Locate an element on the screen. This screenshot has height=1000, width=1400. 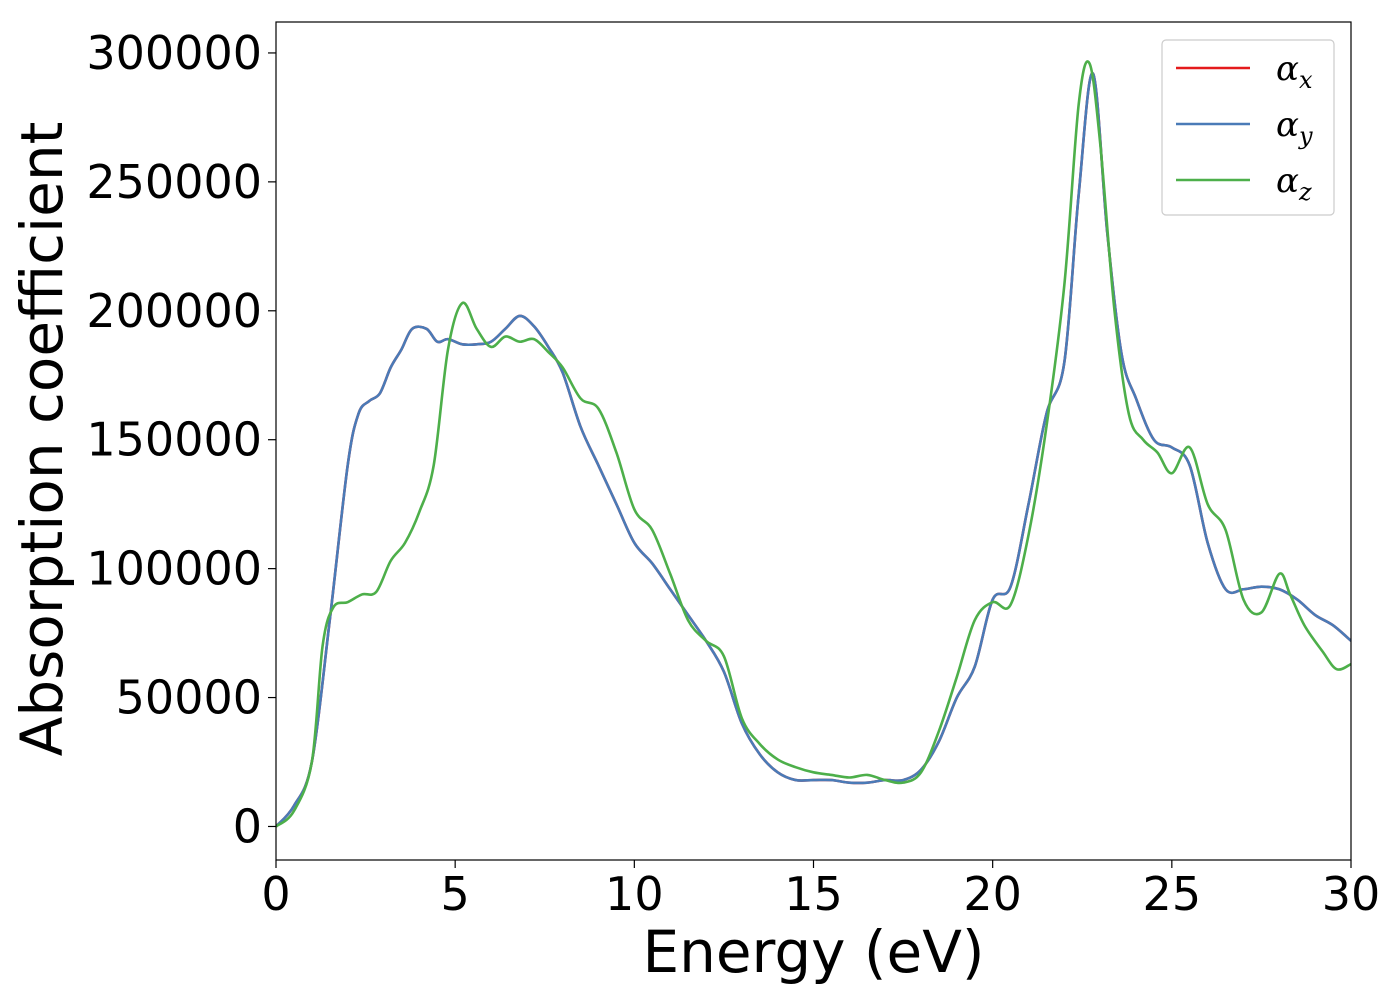
x-tick-label: 10 is located at coordinates (634, 894).